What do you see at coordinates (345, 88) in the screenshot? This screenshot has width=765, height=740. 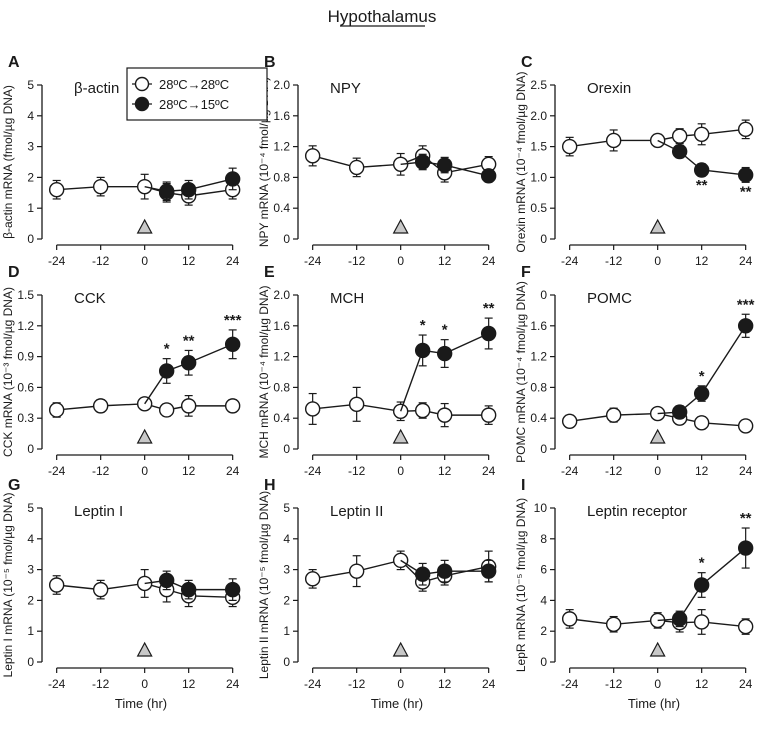 I see `panel-title: NPY` at bounding box center [345, 88].